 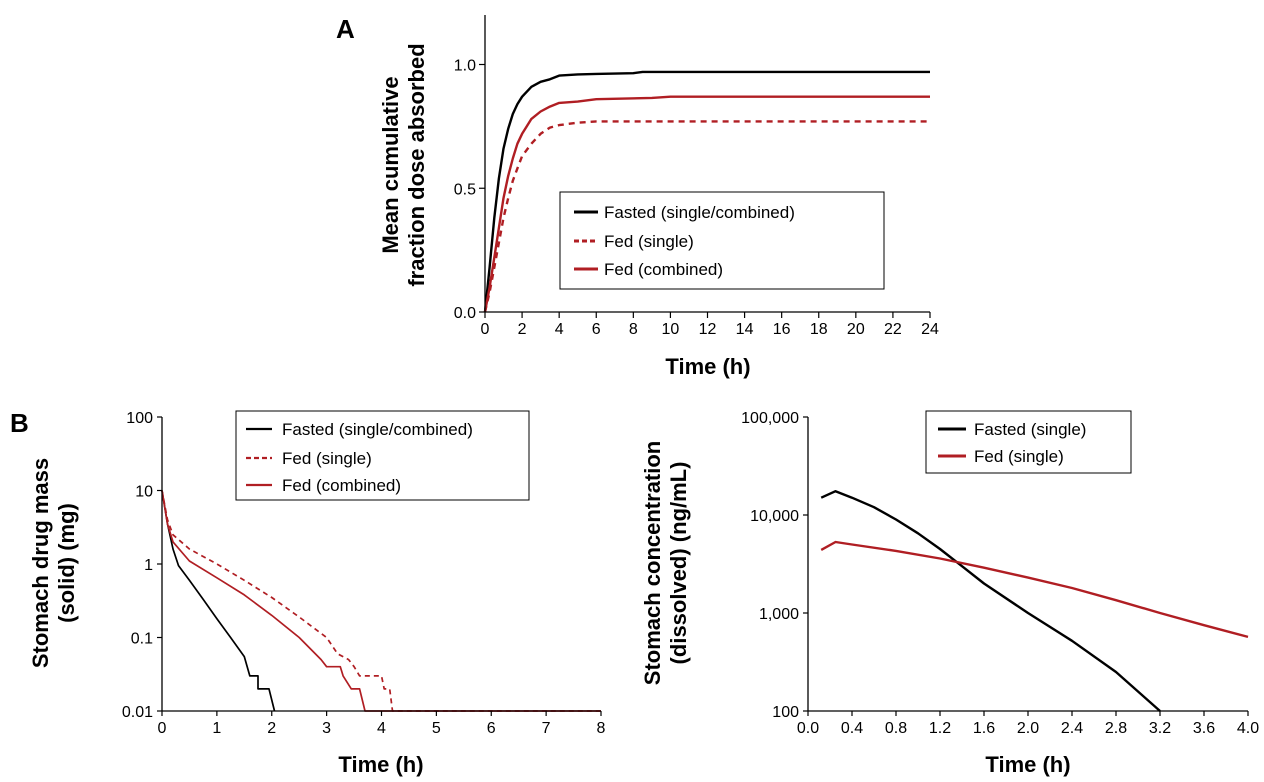 What do you see at coordinates (652, 563) in the screenshot?
I see `chart-b-right-ylabel-line1: Stomach concentration` at bounding box center [652, 563].